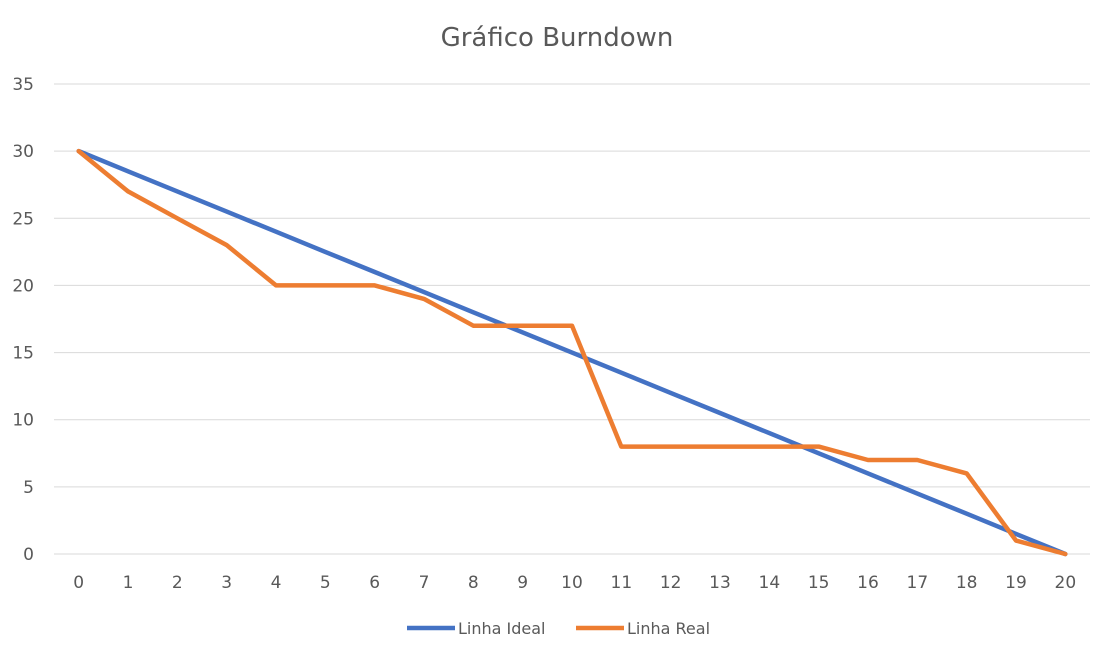 The height and width of the screenshot is (660, 1114). I want to click on x-tick-label: 10, so click(572, 583).